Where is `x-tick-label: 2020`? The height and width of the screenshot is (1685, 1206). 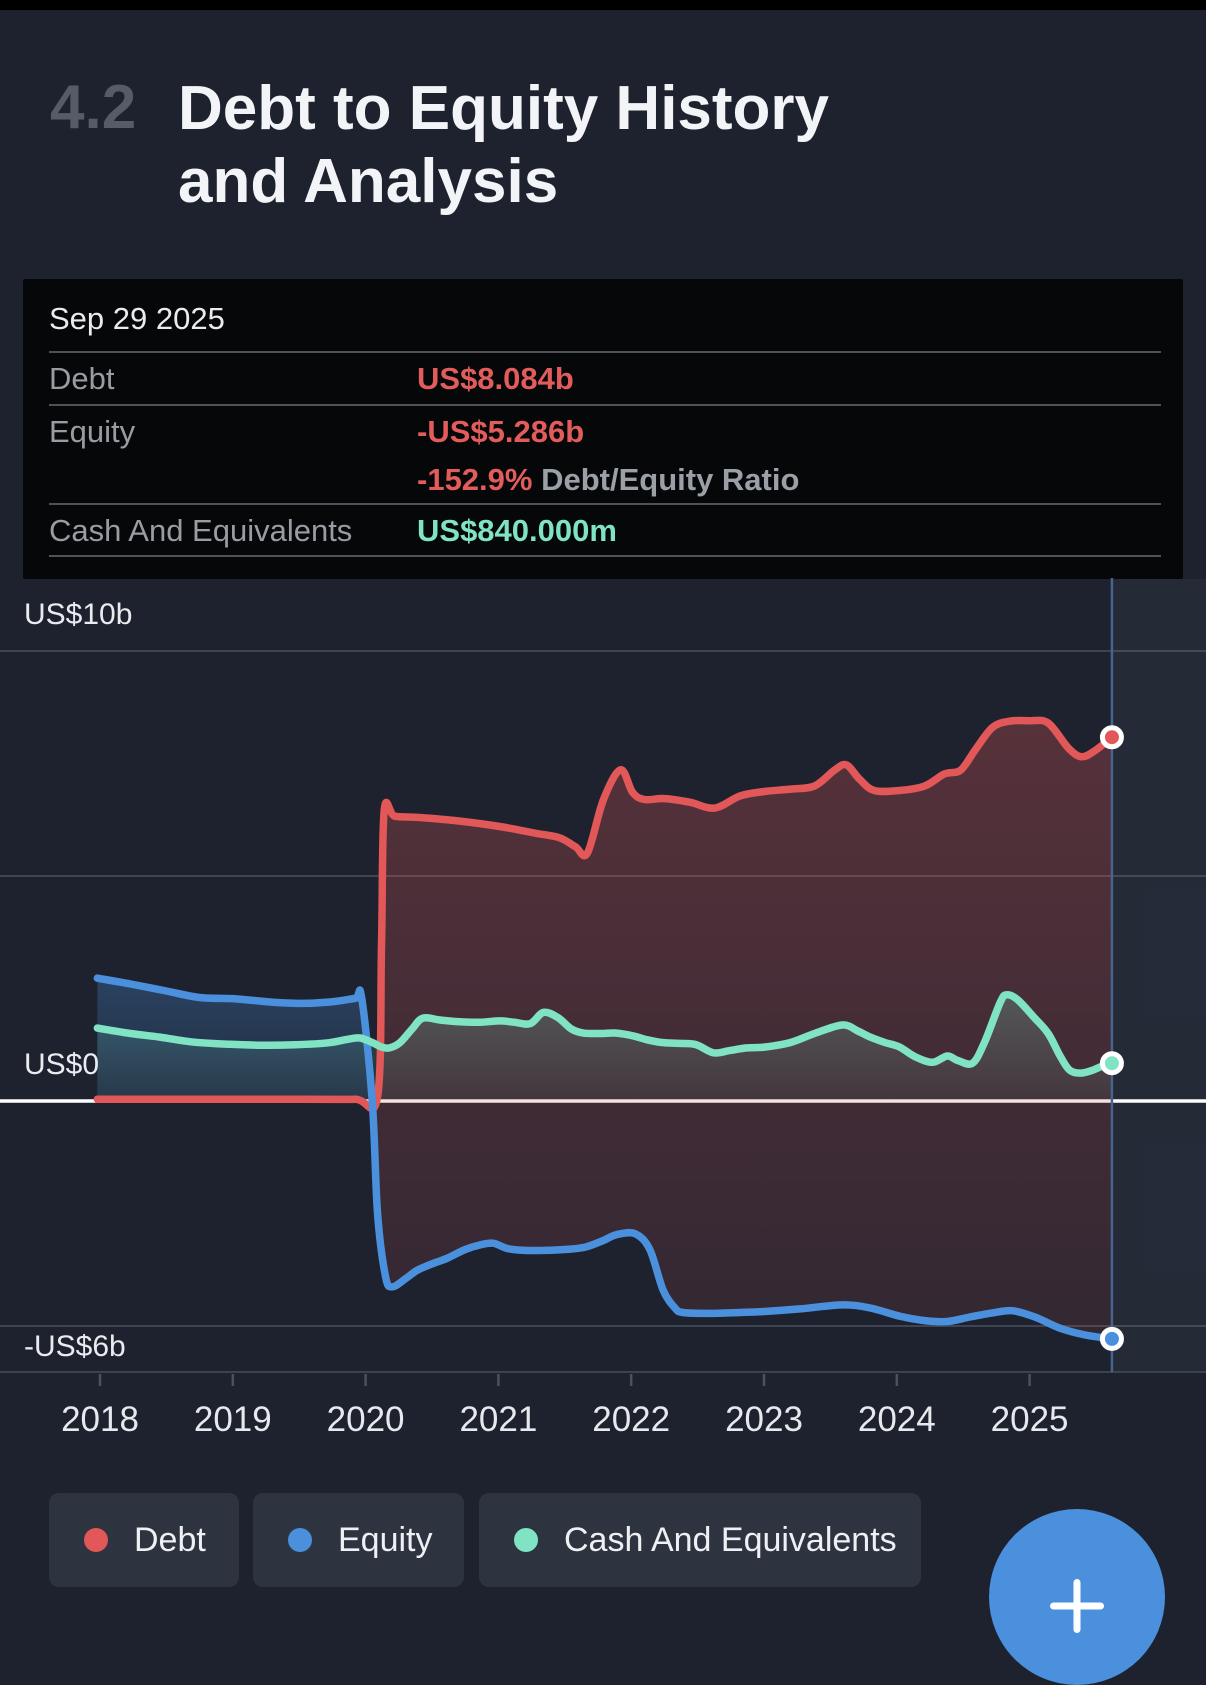 x-tick-label: 2020 is located at coordinates (365, 1419).